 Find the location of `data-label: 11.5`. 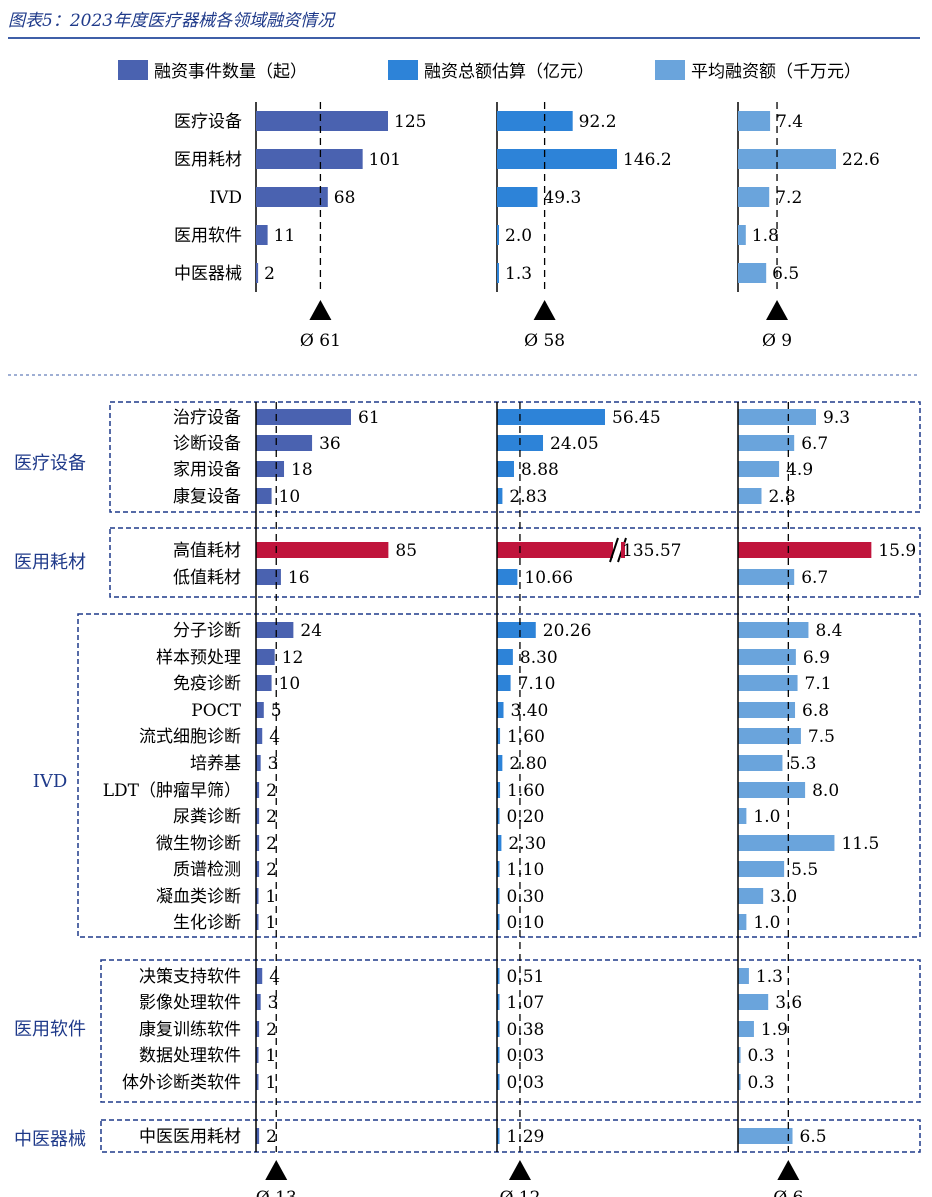

data-label: 11.5 is located at coordinates (860, 844).